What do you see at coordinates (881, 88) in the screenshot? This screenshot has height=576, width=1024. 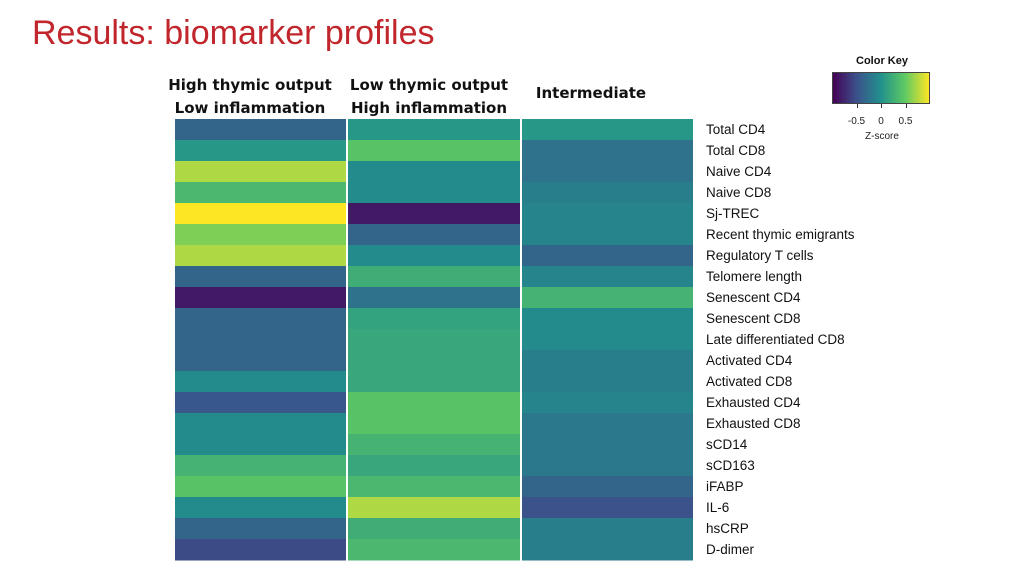 I see `color-key-gradient` at bounding box center [881, 88].